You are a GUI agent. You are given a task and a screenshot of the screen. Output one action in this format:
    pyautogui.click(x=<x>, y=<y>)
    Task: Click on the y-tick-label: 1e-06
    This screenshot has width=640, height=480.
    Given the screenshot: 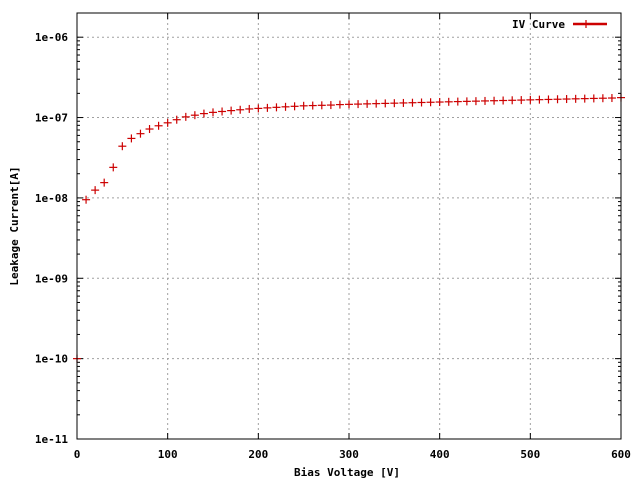 What is the action you would take?
    pyautogui.click(x=51, y=37)
    